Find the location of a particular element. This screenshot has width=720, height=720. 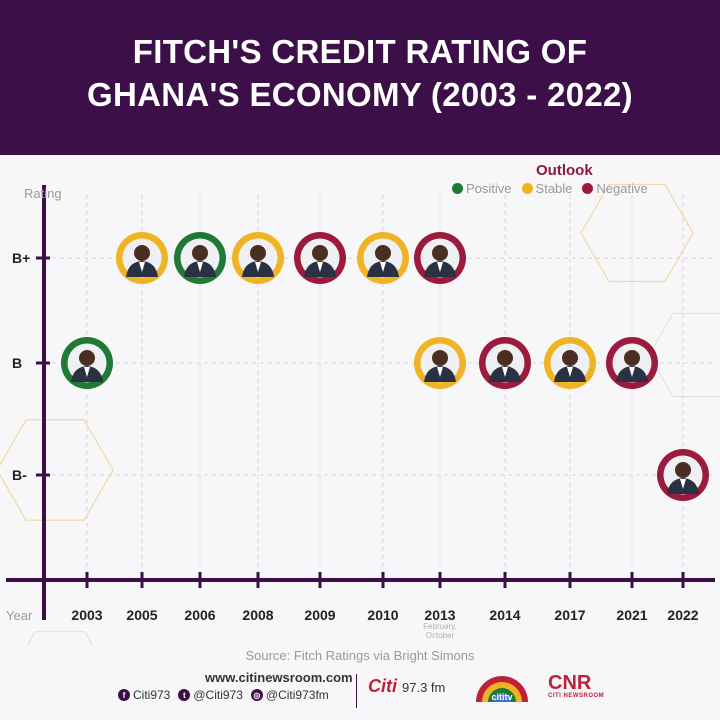

legend-item-stable: Stable is located at coordinates (547, 188).